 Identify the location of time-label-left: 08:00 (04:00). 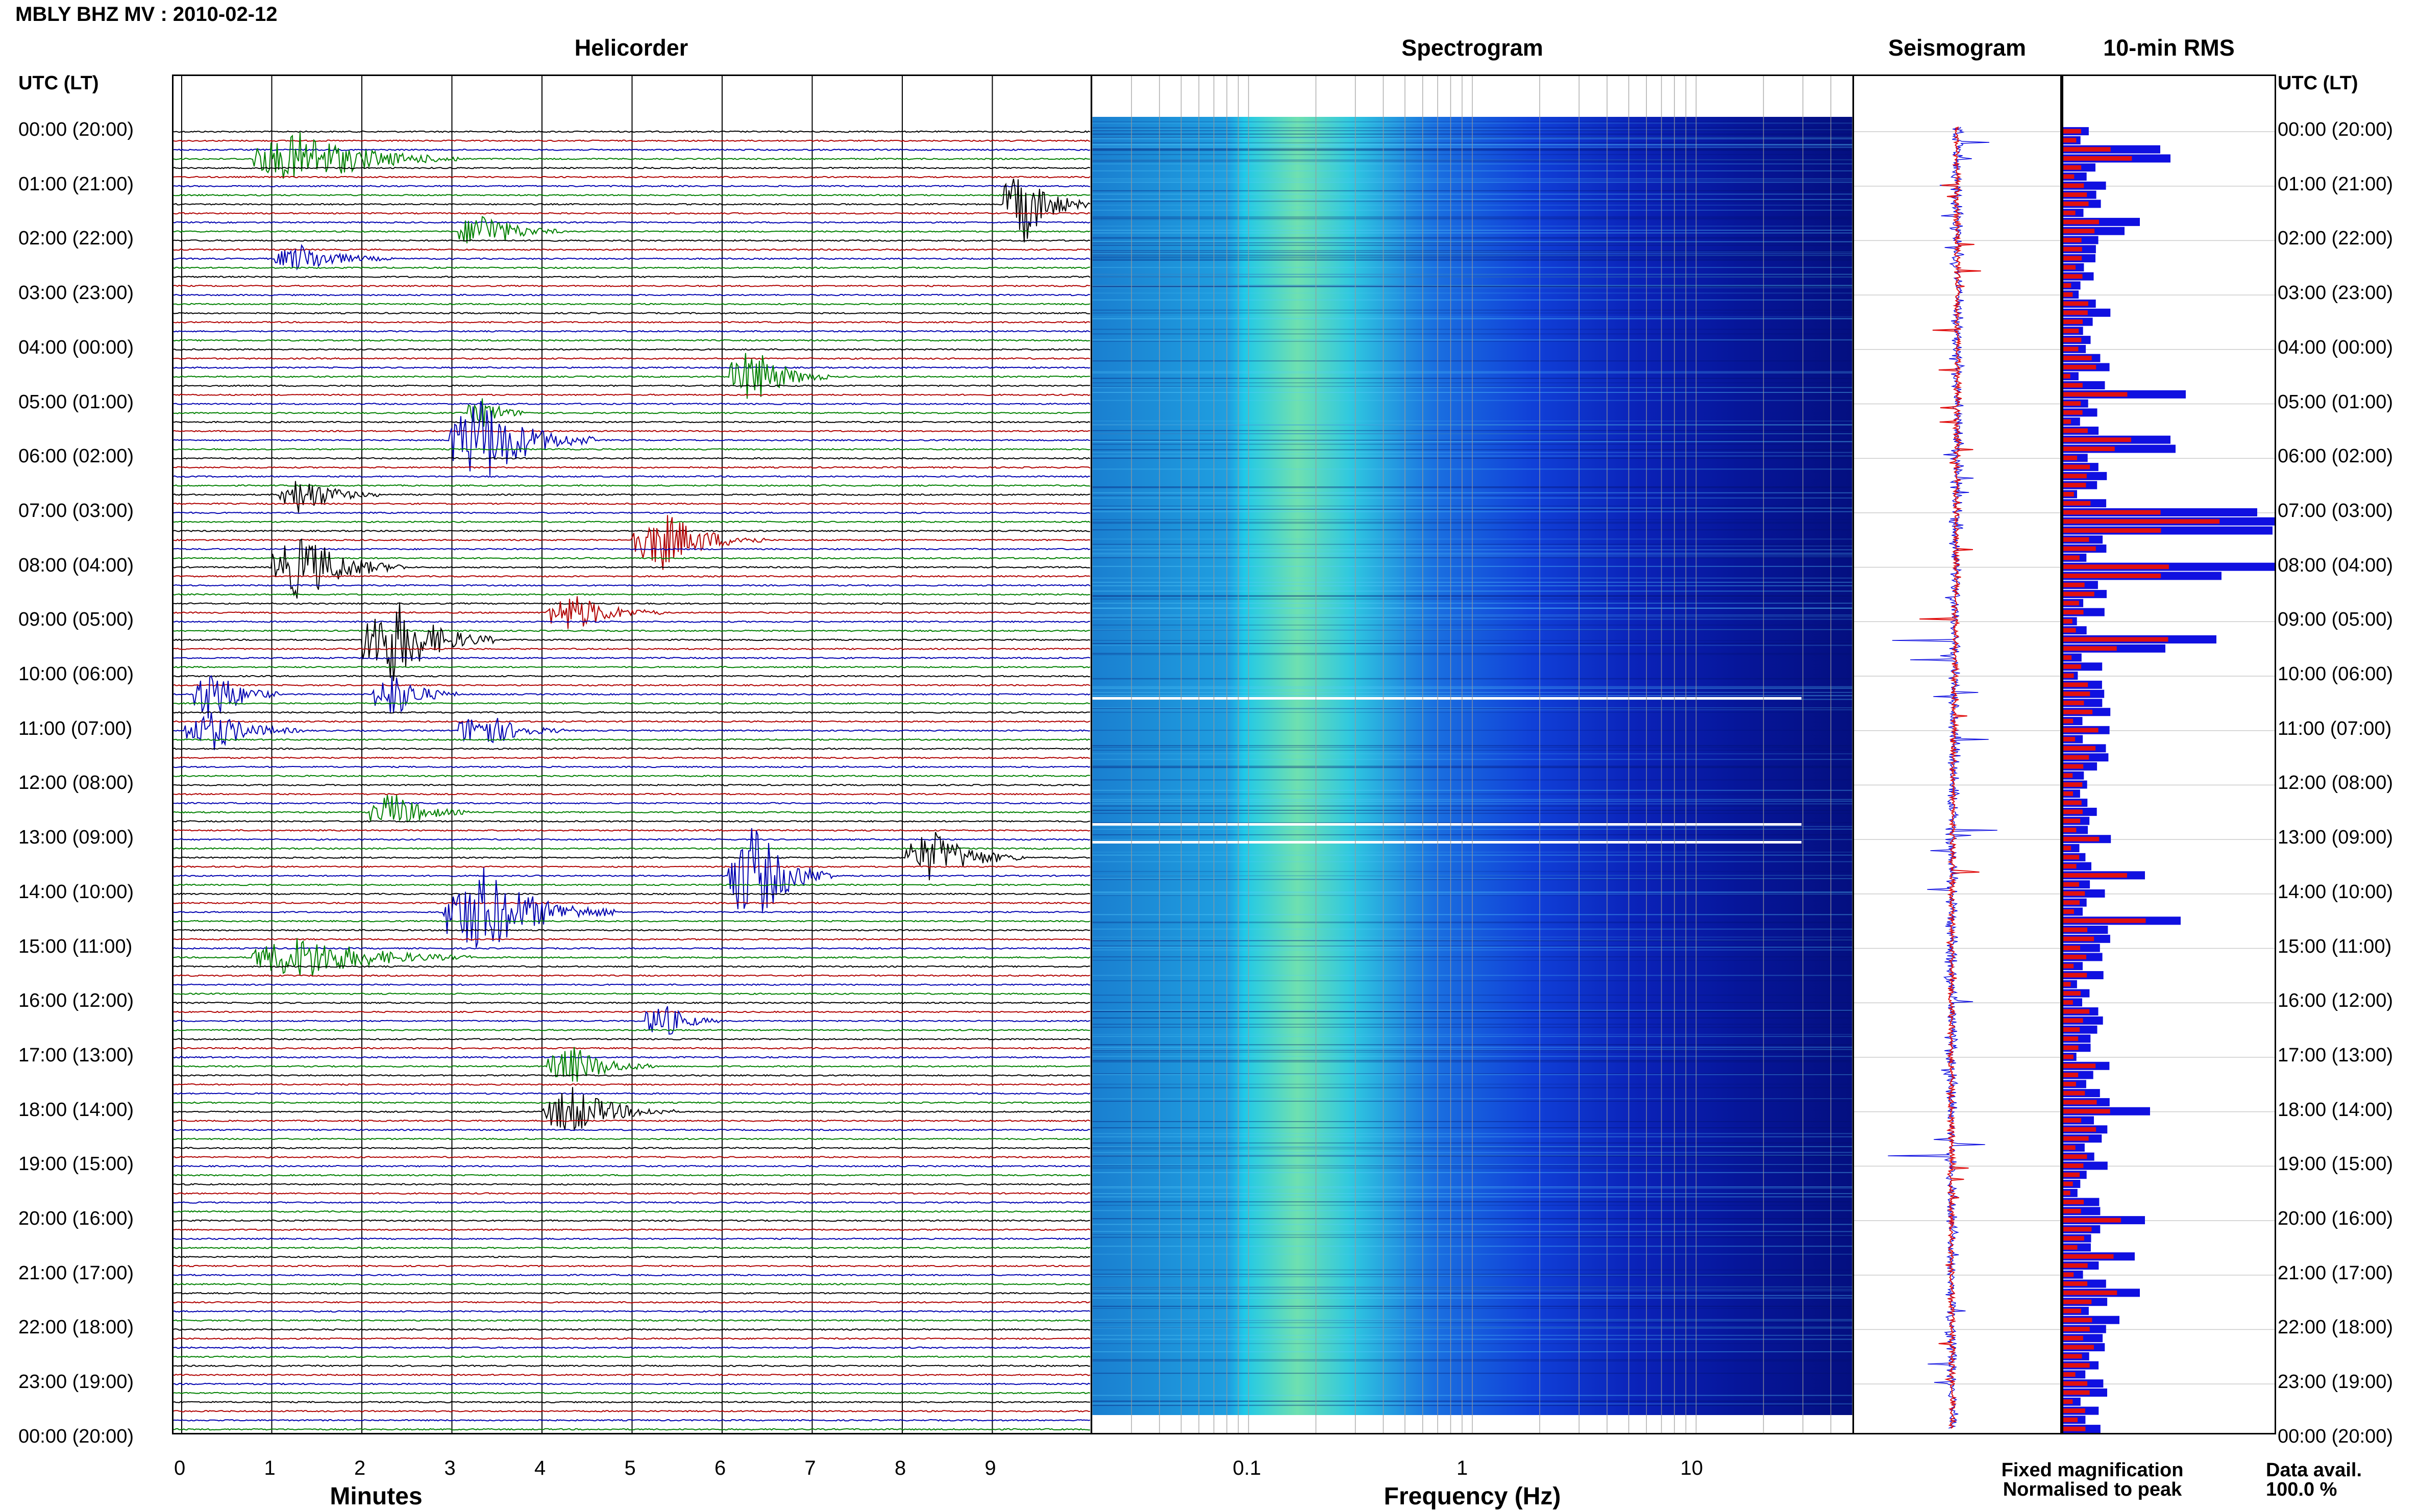
(76, 565).